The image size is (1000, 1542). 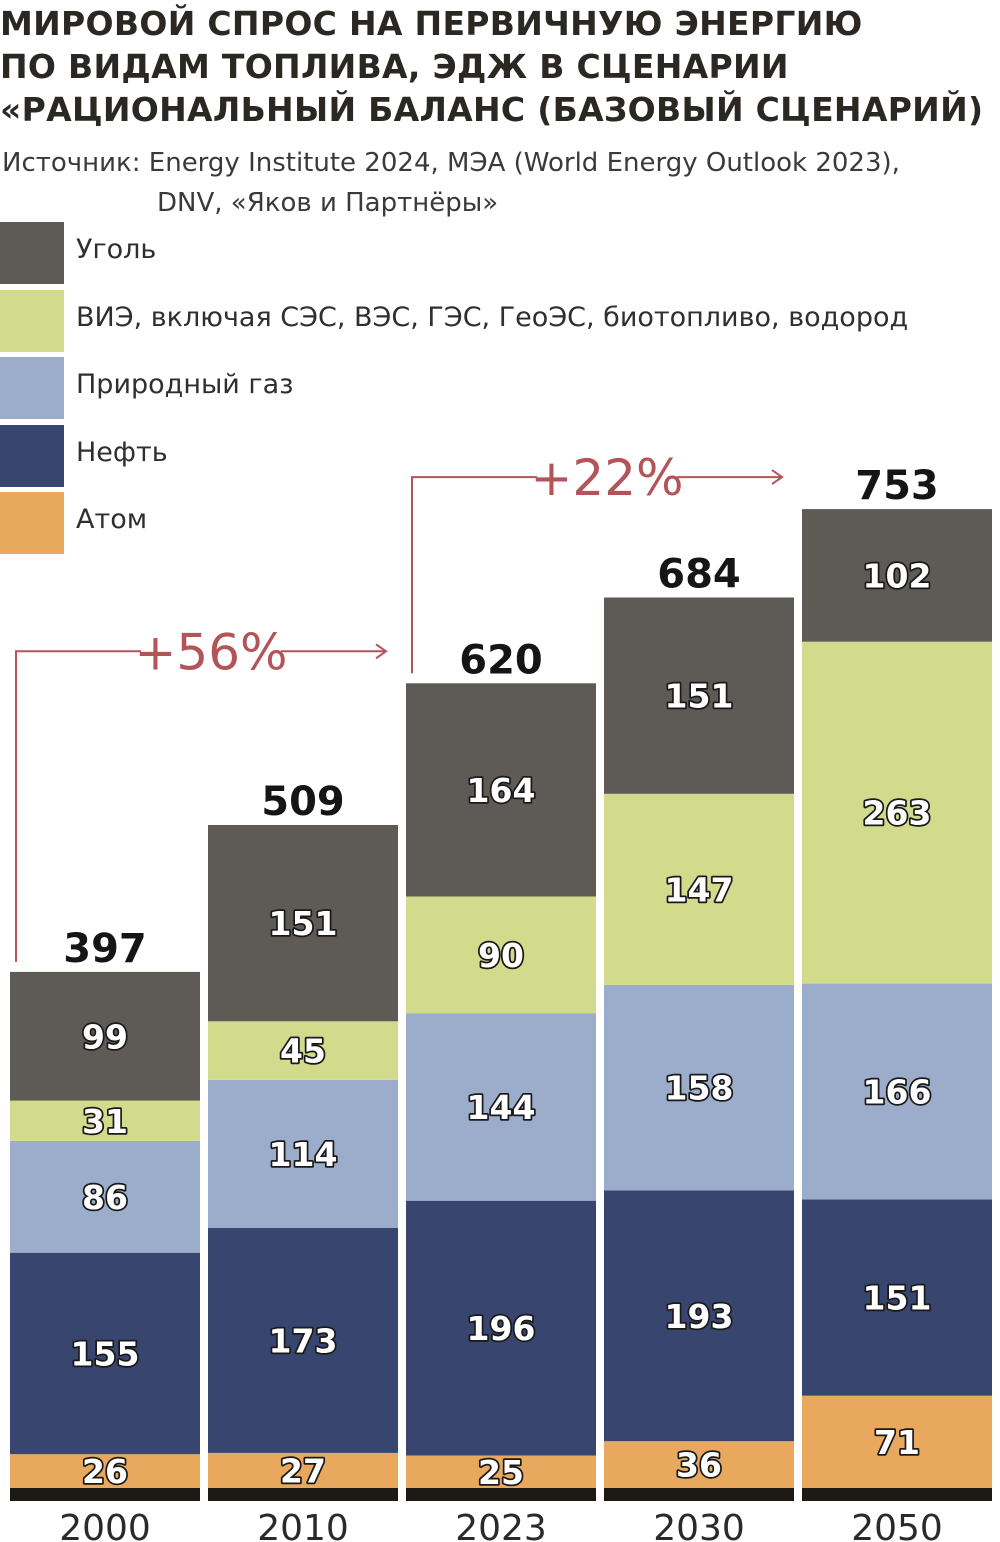 I want to click on baseline-2023, so click(x=501, y=1494).